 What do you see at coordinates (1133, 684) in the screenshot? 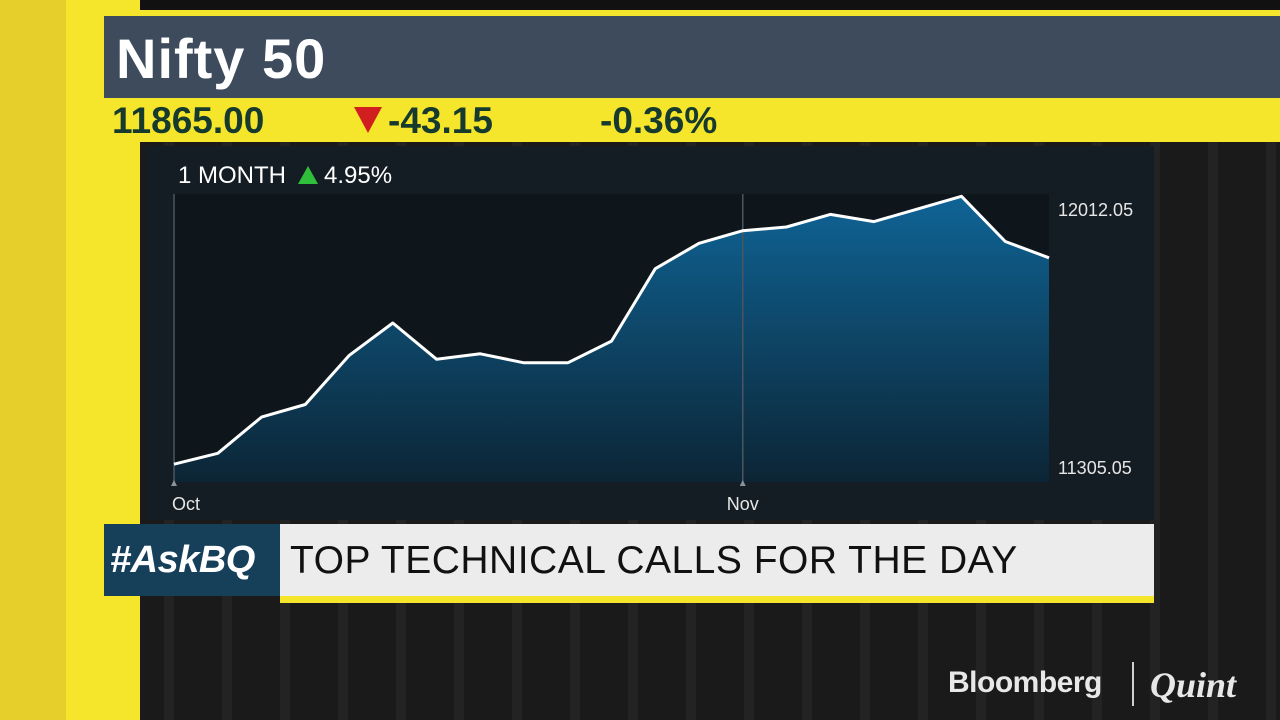
I see `logo-separator` at bounding box center [1133, 684].